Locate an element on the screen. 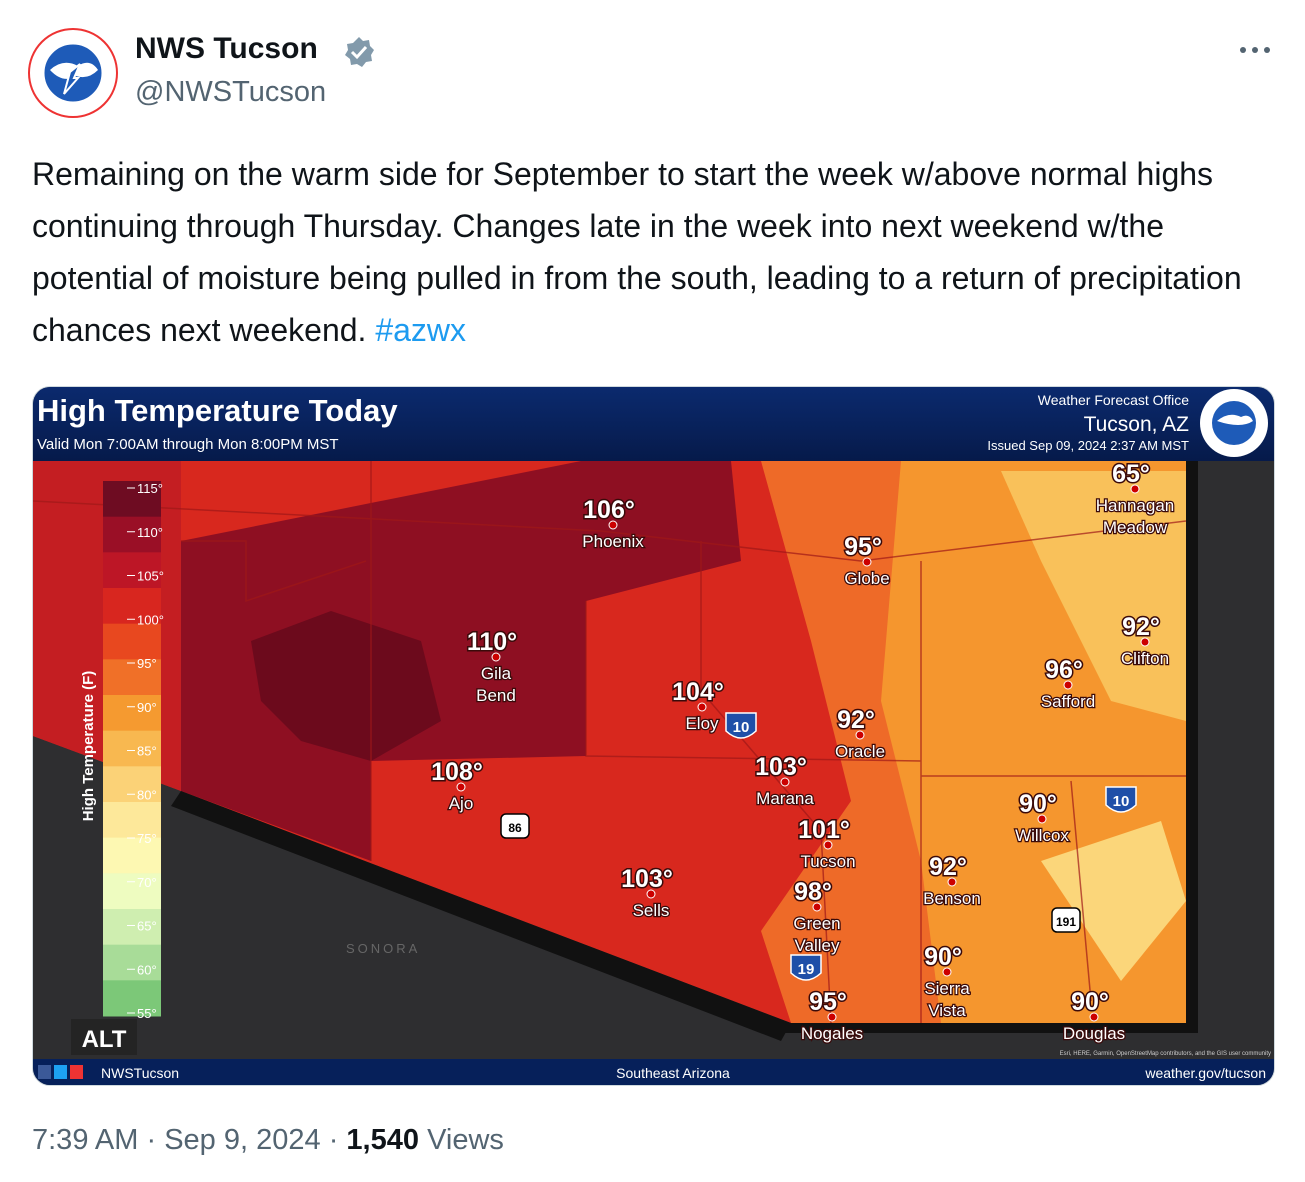 The width and height of the screenshot is (1305, 1182). city-temp: 106° is located at coordinates (609, 510).